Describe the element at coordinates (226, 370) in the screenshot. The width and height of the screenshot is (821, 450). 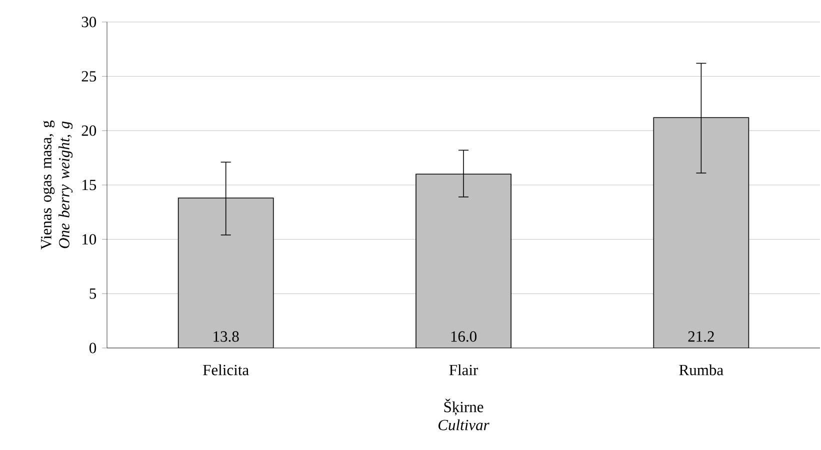
I see `x-tick-label: Felicita` at that location.